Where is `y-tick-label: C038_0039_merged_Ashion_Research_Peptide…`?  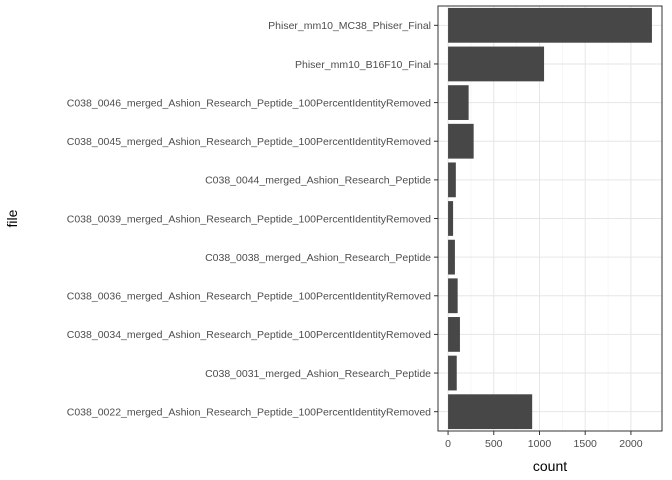
y-tick-label: C038_0039_merged_Ashion_Research_Peptide… is located at coordinates (249, 219).